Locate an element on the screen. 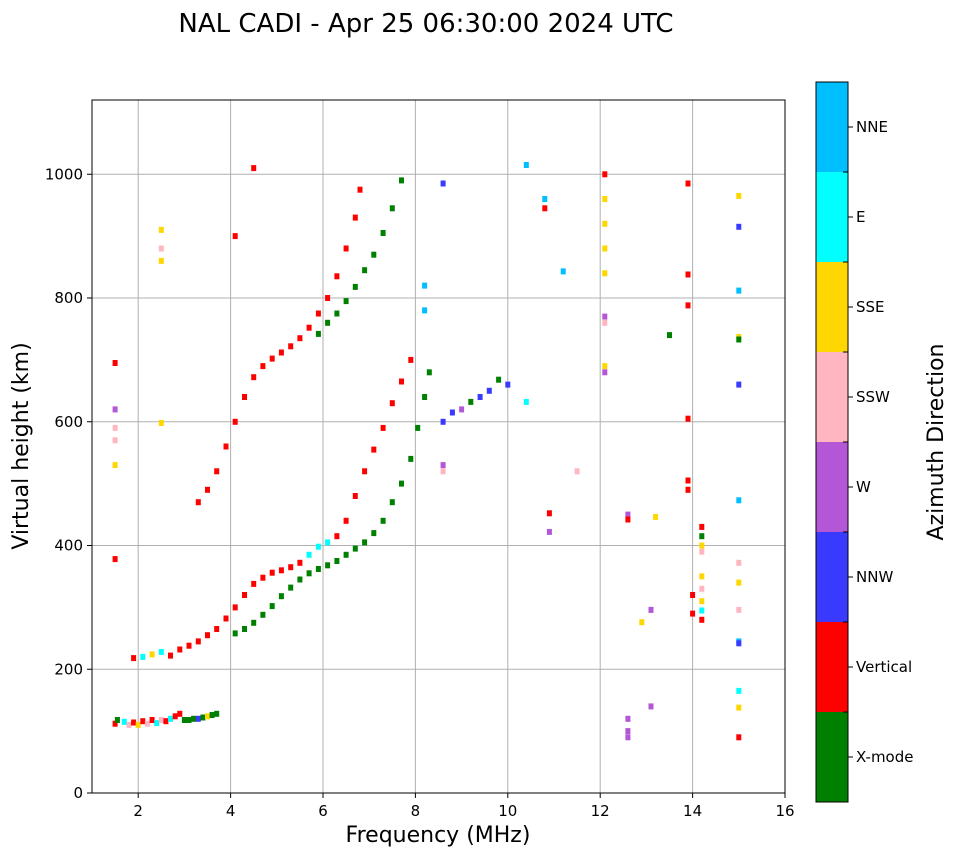 The image size is (958, 857). y-tick-label: 400 is located at coordinates (68, 546).